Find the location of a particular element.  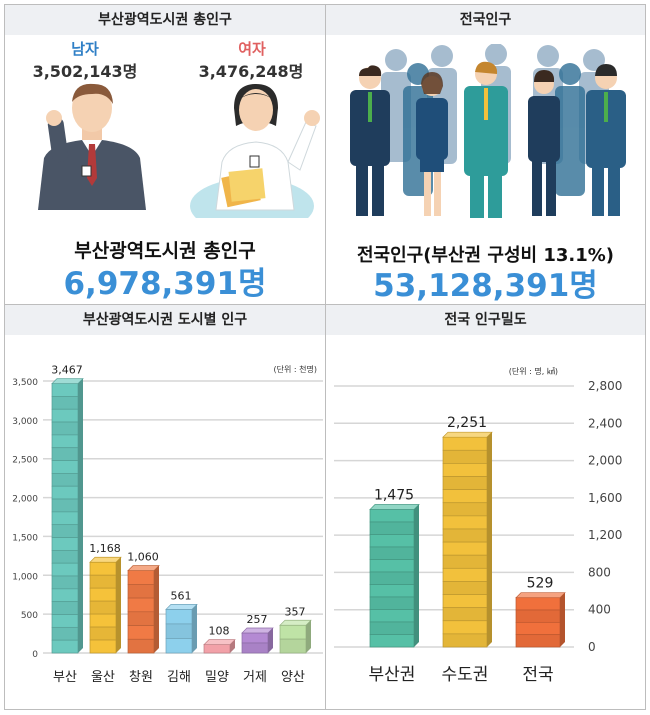

crowd-icon is located at coordinates (488, 131).